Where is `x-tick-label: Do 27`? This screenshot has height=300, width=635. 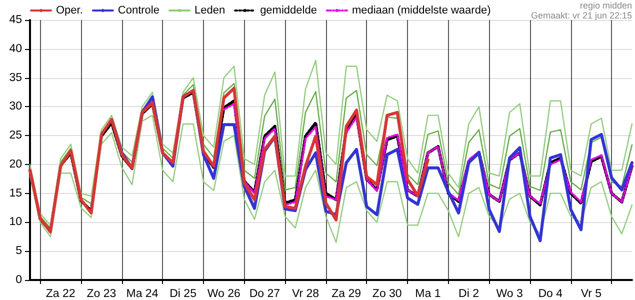
x-tick-label: Do 27 is located at coordinates (264, 294).